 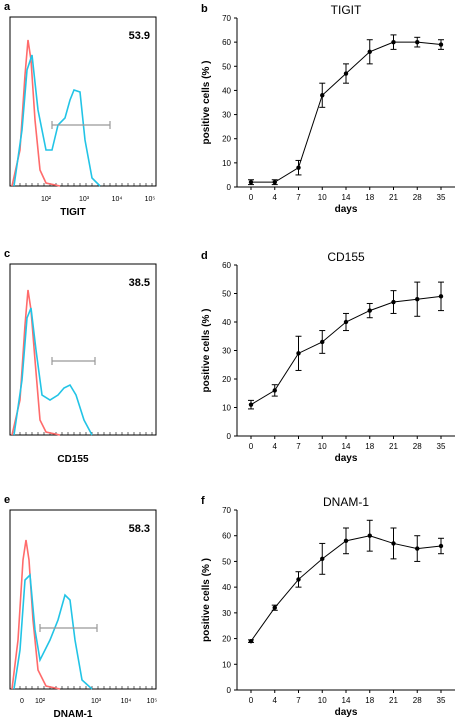 I want to click on x-tick-label-b: 18, so click(x=369, y=197).